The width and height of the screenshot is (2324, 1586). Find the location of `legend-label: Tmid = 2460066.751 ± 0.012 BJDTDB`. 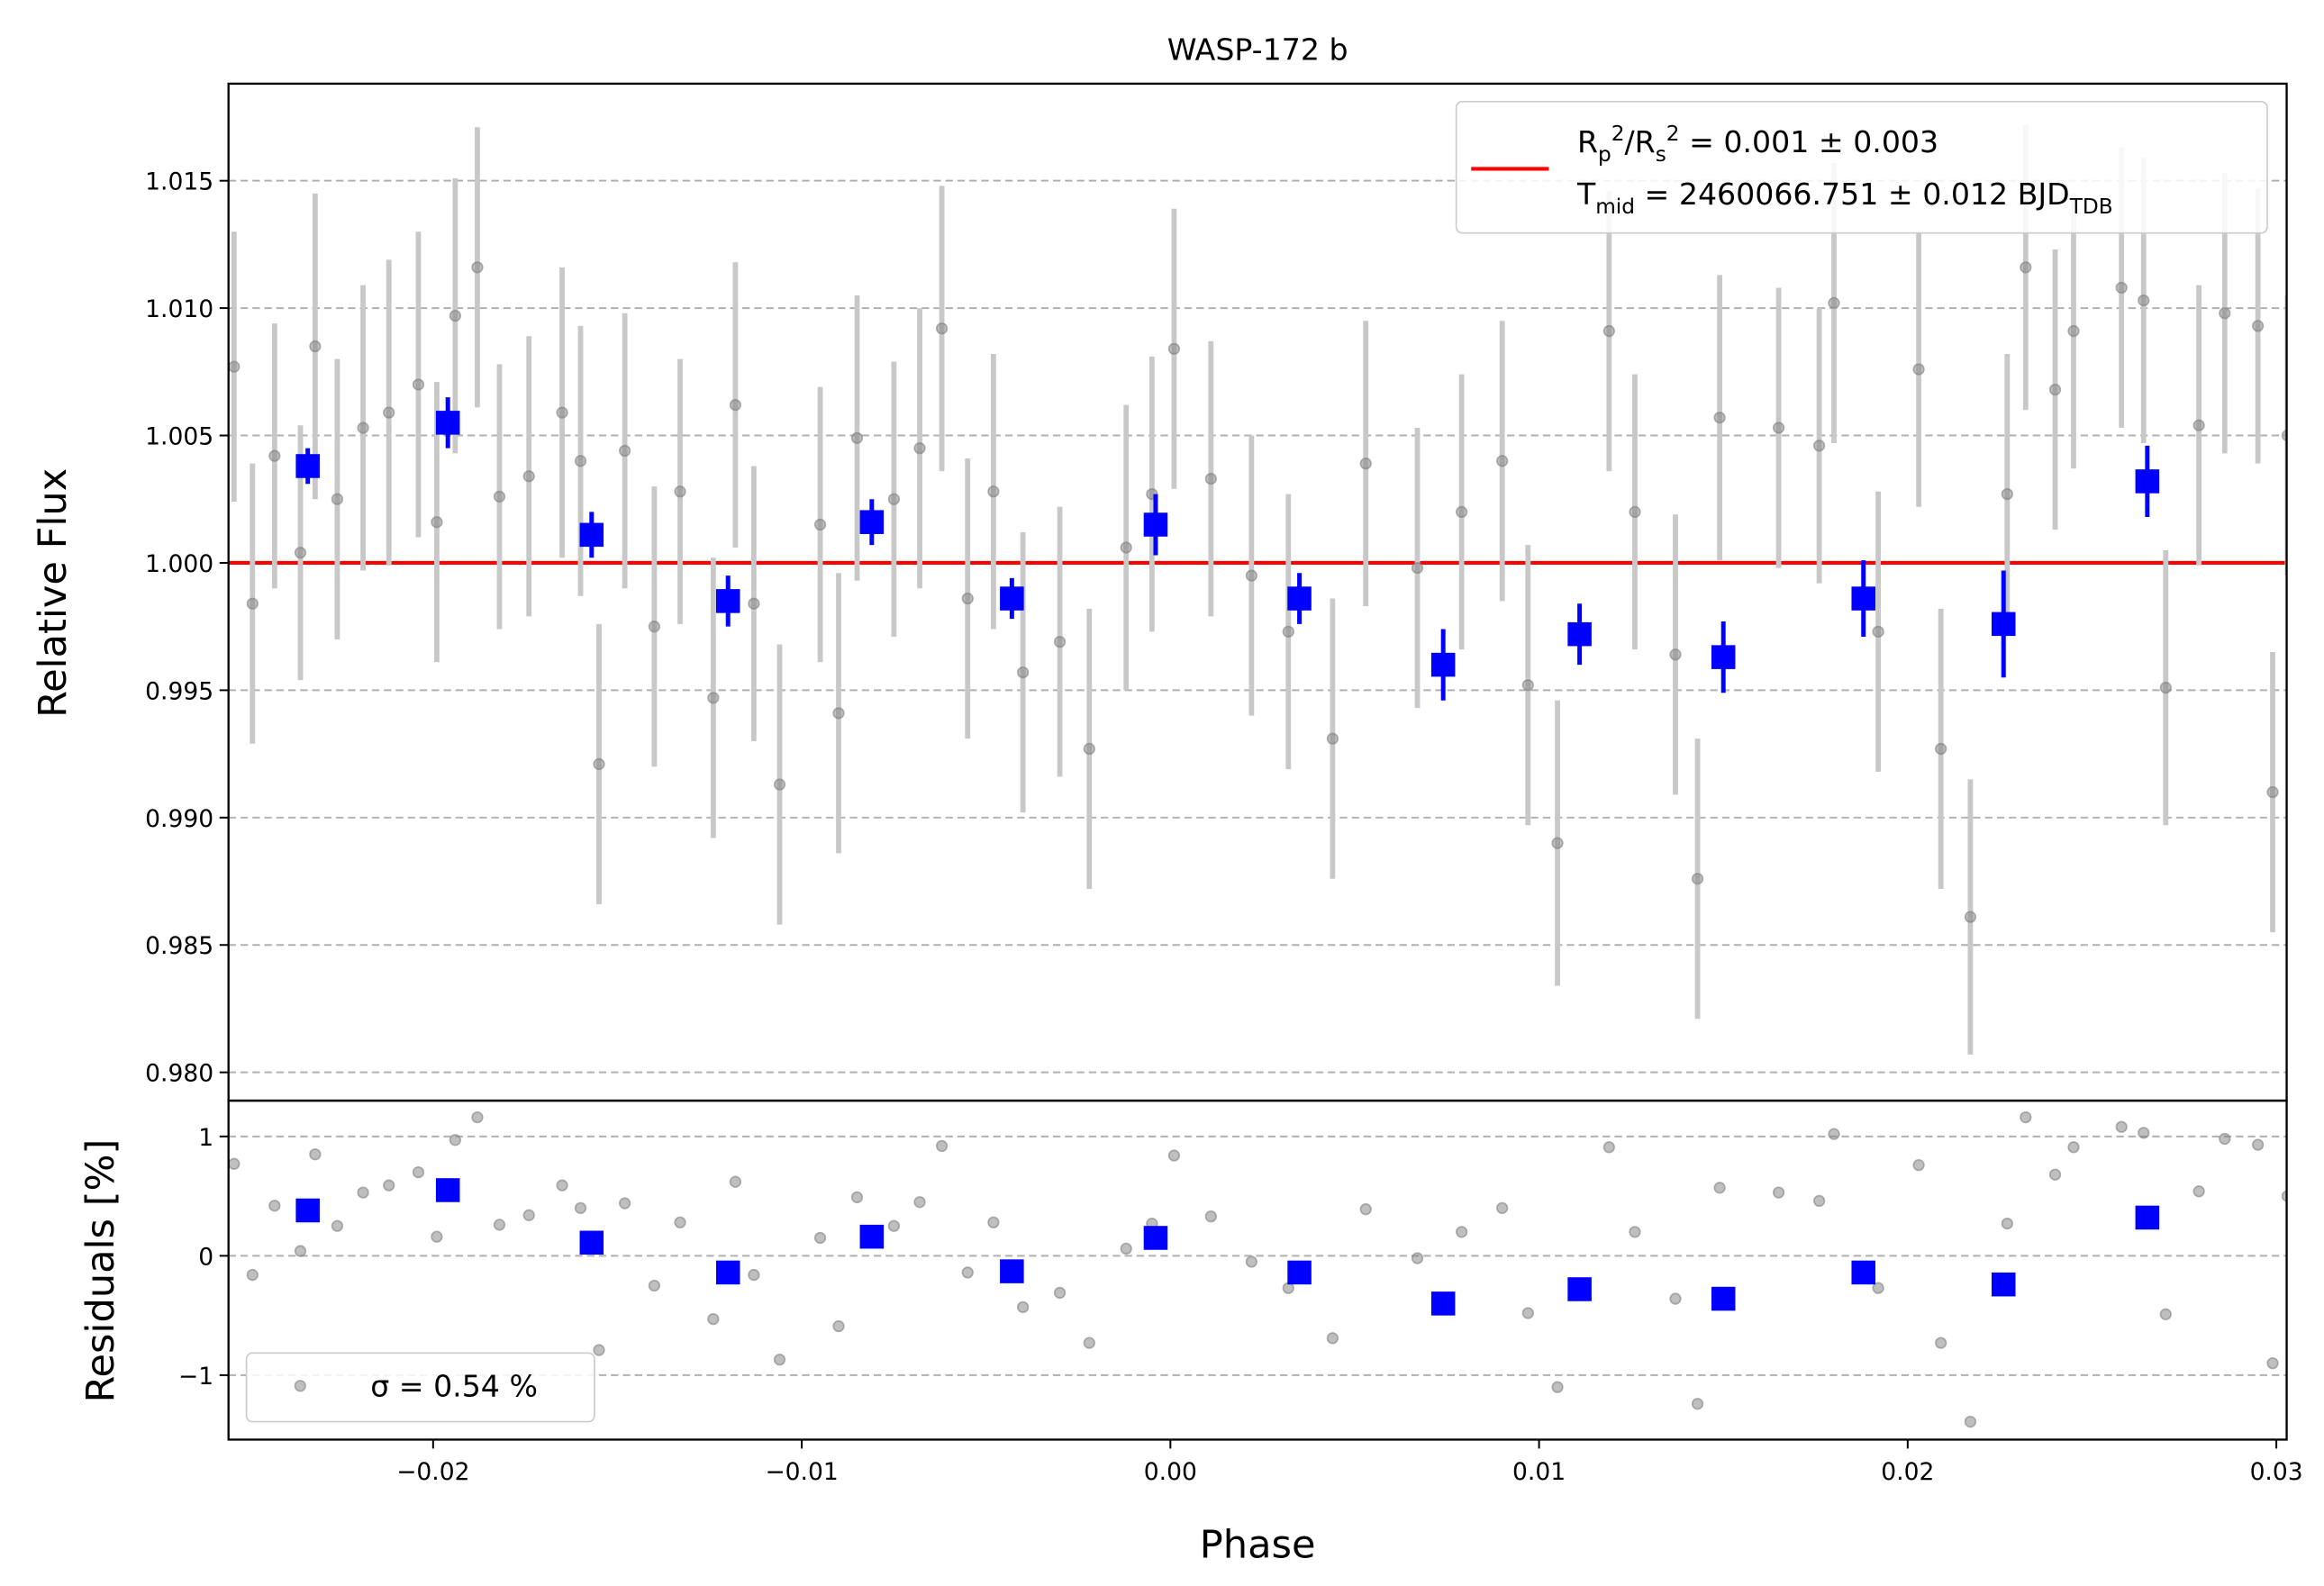

legend-label: Tmid = 2460066.751 ± 0.012 BJDTDB is located at coordinates (1844, 198).